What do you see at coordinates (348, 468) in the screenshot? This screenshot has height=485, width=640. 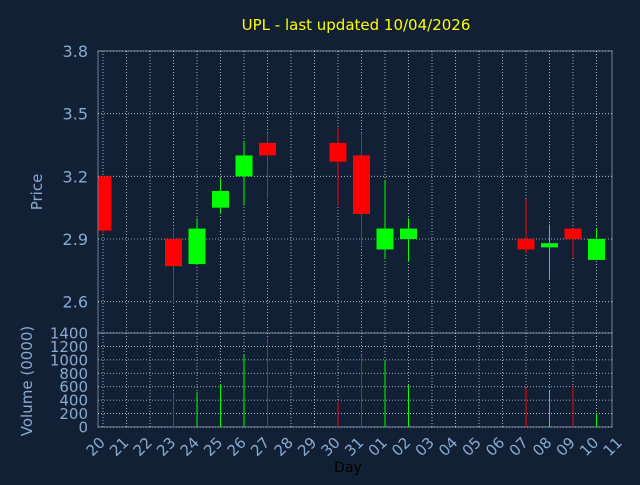 I see `x-axis-label: Day` at bounding box center [348, 468].